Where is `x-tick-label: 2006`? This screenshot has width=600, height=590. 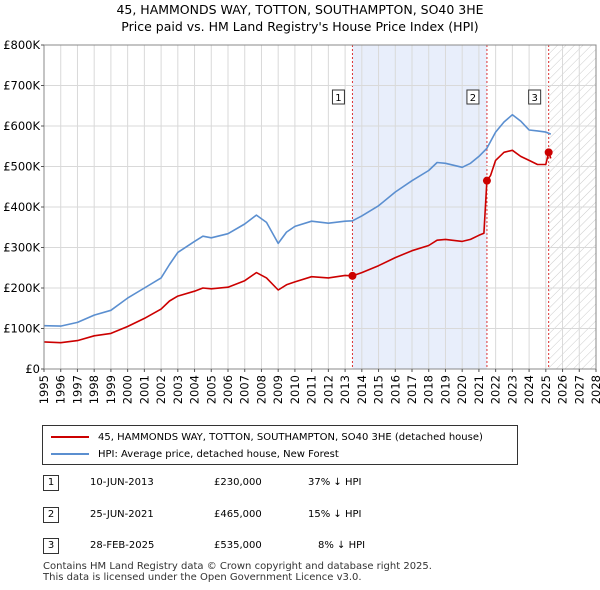 x-tick-label: 2006 is located at coordinates (228, 389).